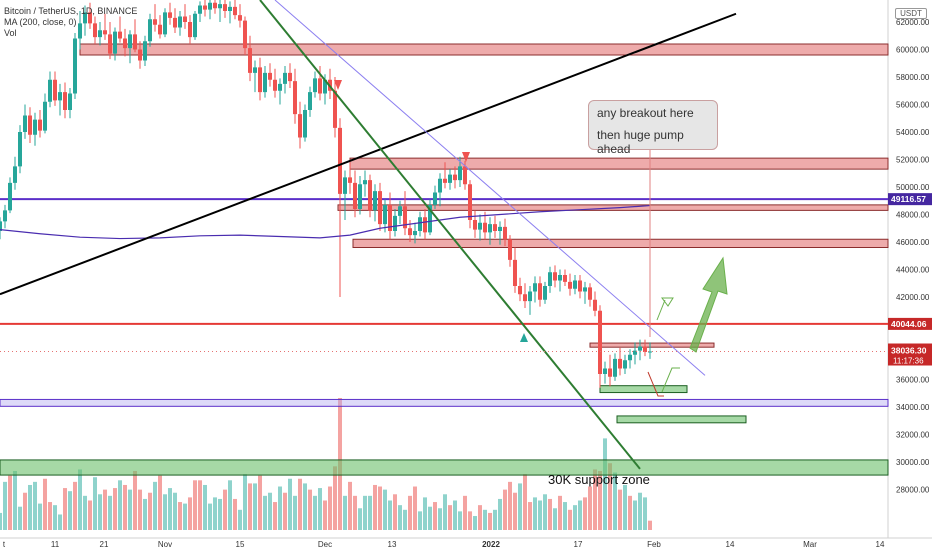  What do you see at coordinates (911, 13) in the screenshot?
I see `currency-badge: USDT` at bounding box center [911, 13].